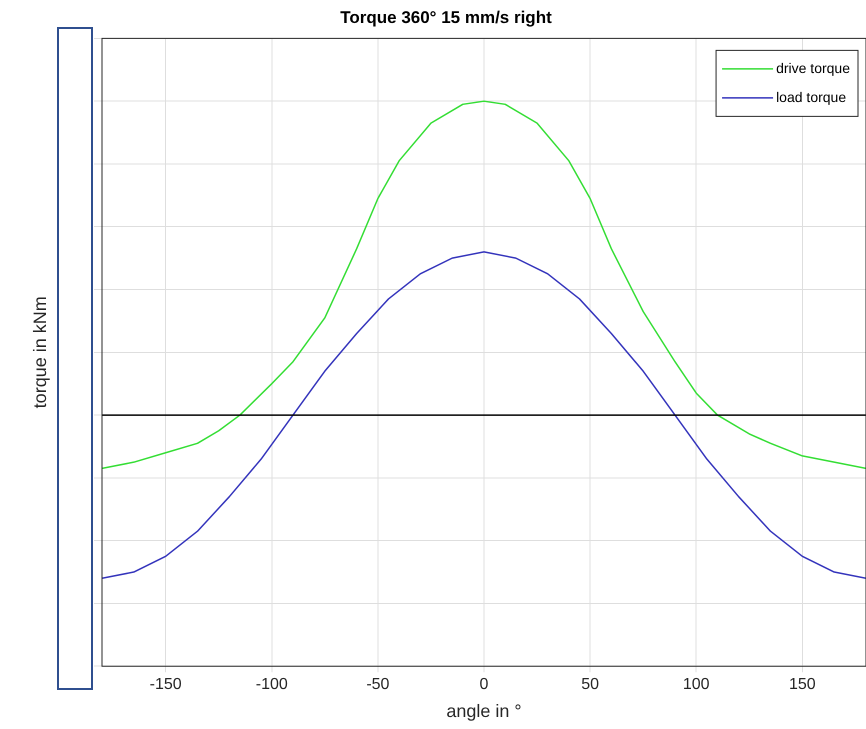 Image resolution: width=866 pixels, height=729 pixels. What do you see at coordinates (446, 17) in the screenshot?
I see `chart-title: Torque 360° 15 mm/s right` at bounding box center [446, 17].